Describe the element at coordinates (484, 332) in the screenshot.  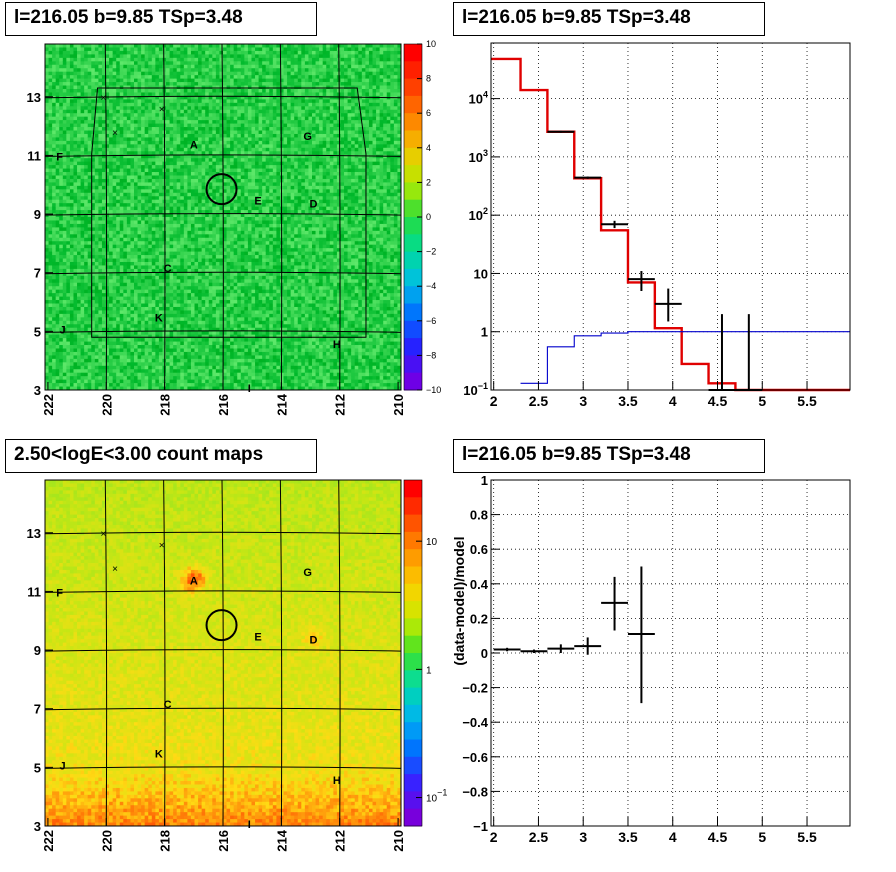
I see `spectrum-ylabel-4: 1` at that location.